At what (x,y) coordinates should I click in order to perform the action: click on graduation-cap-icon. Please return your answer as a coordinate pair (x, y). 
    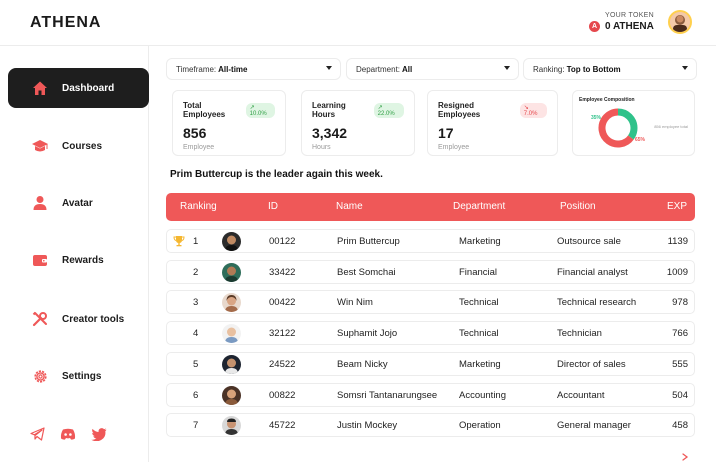
    Looking at the image, I should click on (40, 146).